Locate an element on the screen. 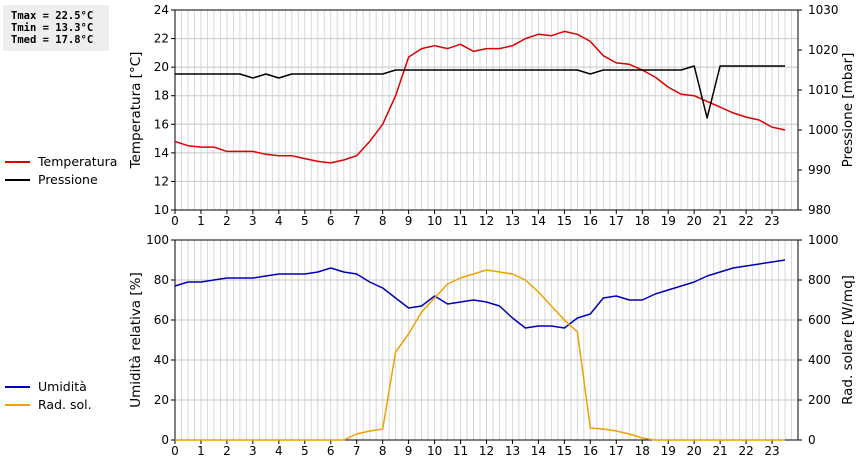 The image size is (860, 460). y-right-tick-label: 0 is located at coordinates (812, 440).